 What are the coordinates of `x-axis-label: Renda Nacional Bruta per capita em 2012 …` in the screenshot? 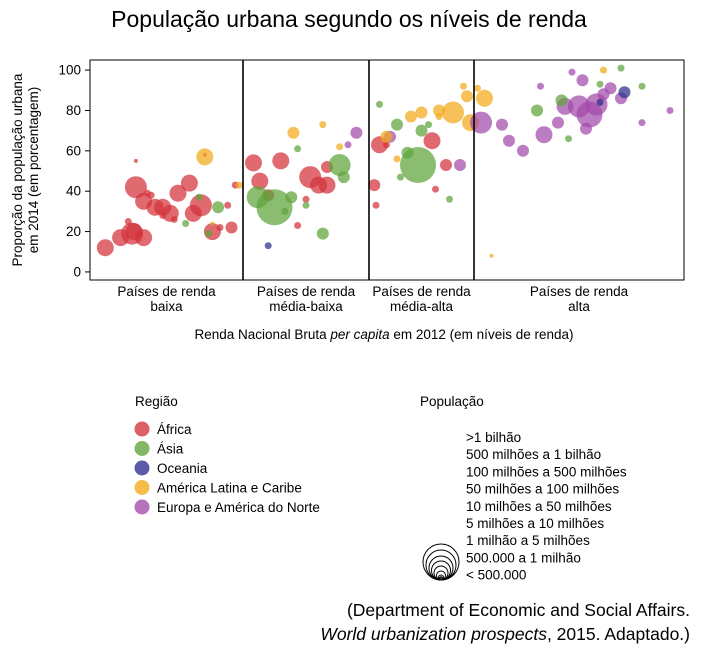 It's located at (384, 334).